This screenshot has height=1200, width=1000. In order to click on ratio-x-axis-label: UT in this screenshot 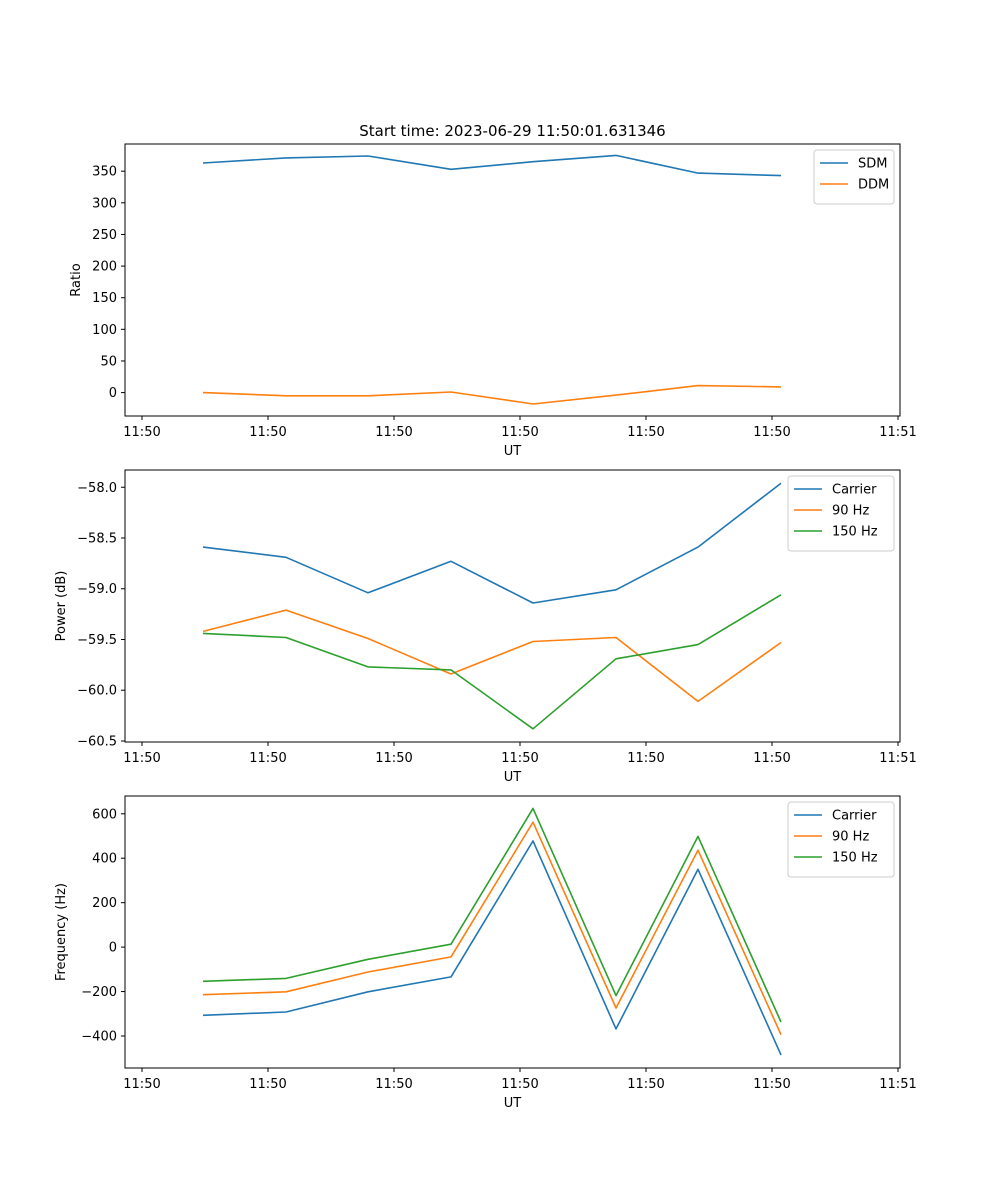, I will do `click(513, 451)`.